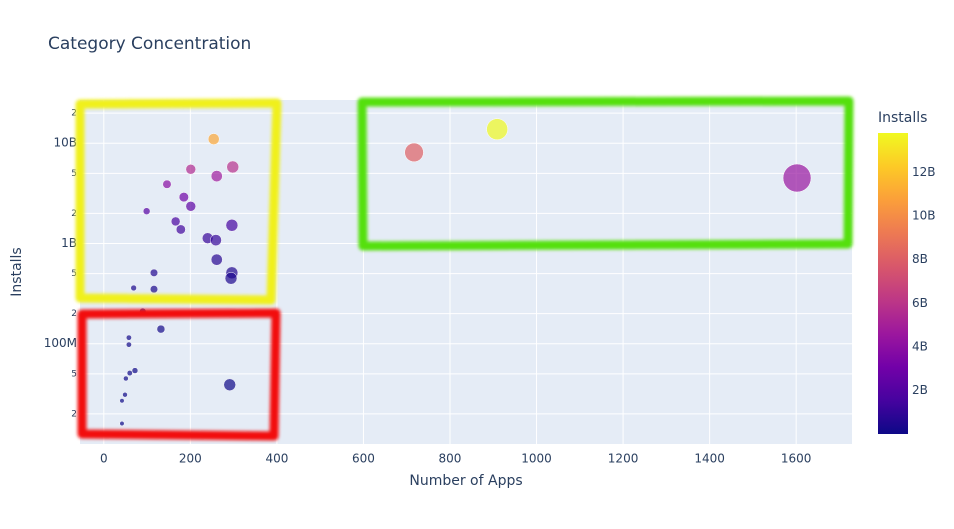 This screenshot has height=529, width=954. Describe the element at coordinates (60, 343) in the screenshot. I see `y-tick-label: 100M` at that location.